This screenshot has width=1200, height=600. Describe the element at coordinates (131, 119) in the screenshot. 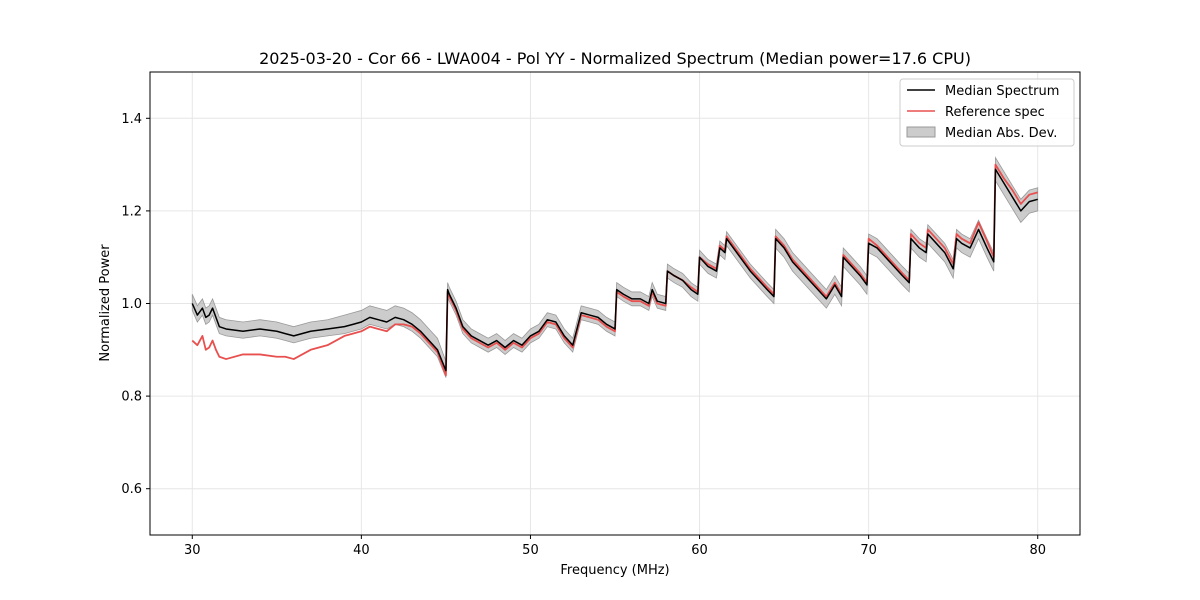

I see `y-tick-label: 1.4` at that location.